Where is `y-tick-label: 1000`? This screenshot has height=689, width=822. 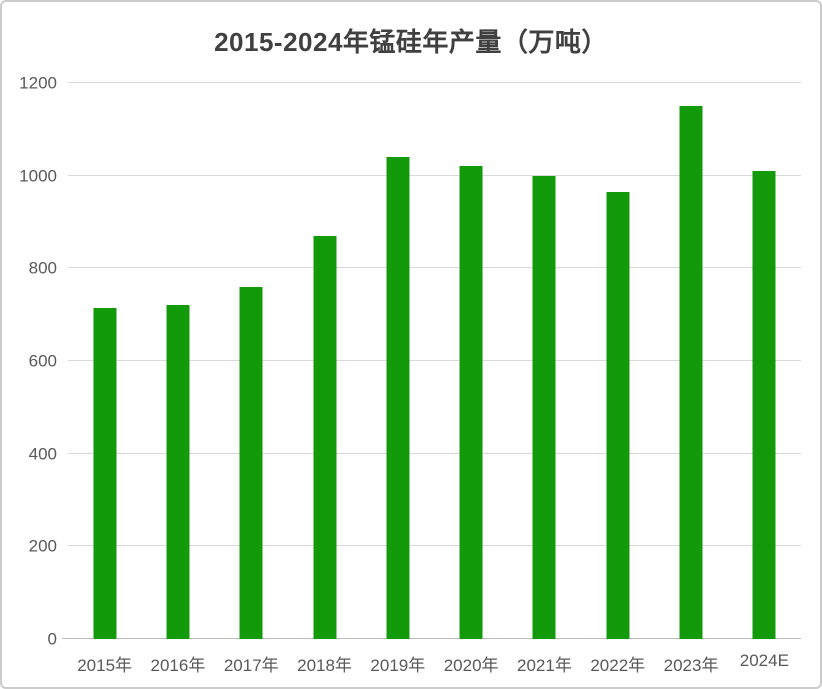
y-tick-label: 1000 is located at coordinates (38, 176).